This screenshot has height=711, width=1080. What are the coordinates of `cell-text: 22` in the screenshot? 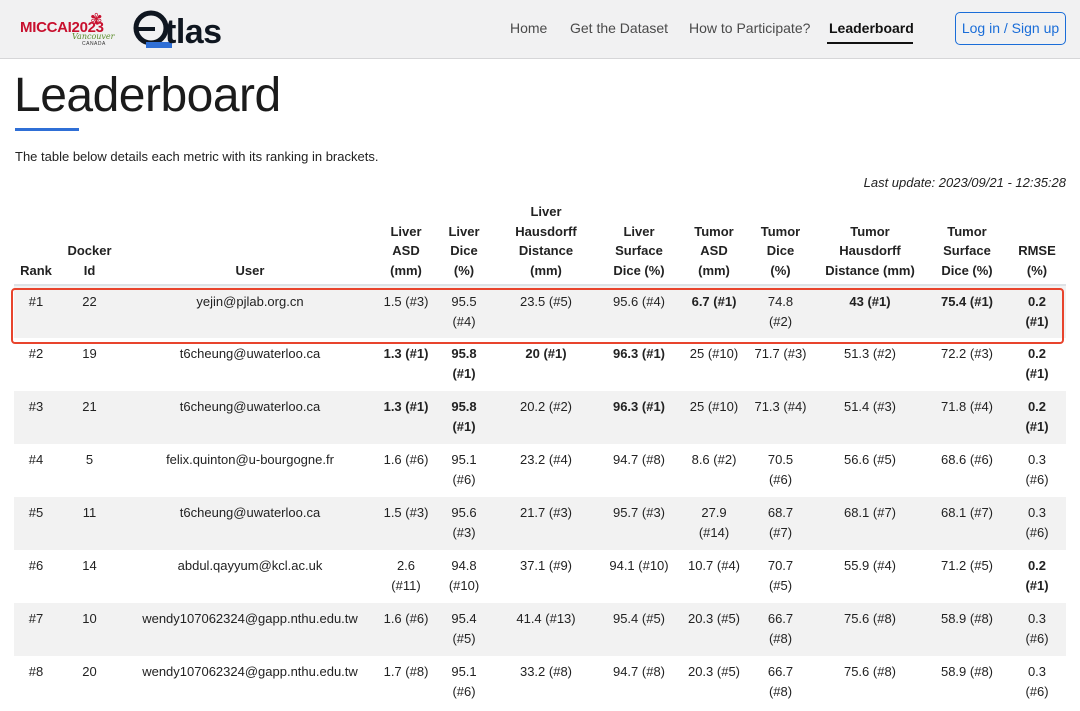 It's located at (89, 301).